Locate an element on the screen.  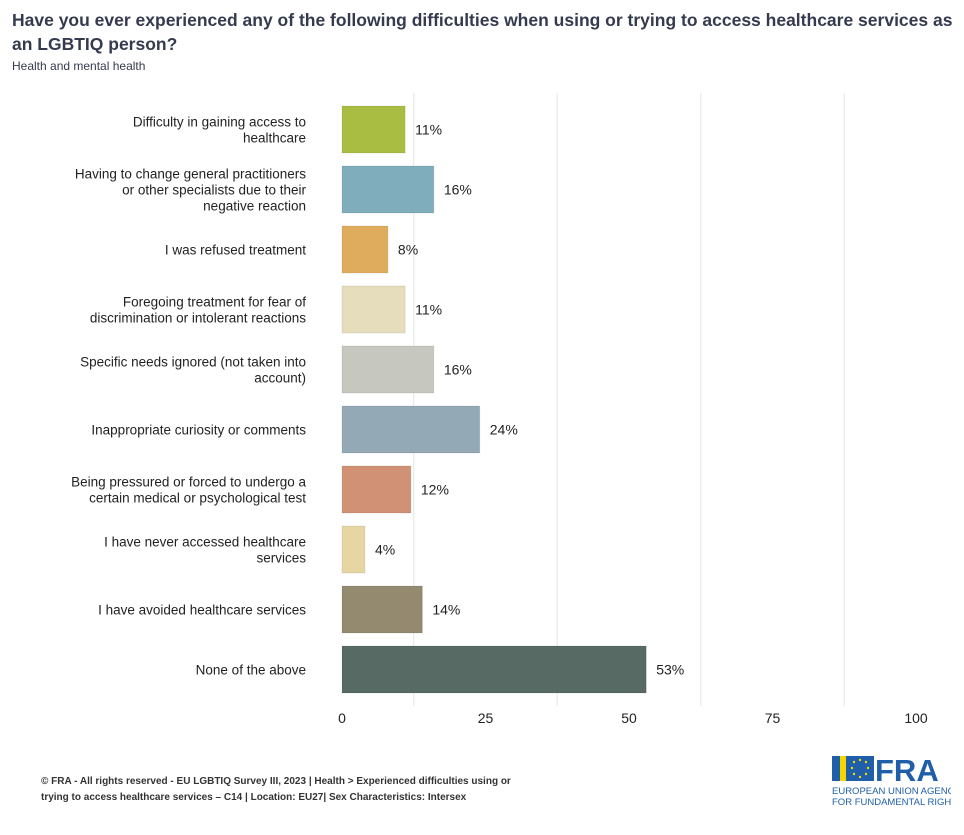
x-tick-label: 100 is located at coordinates (916, 718).